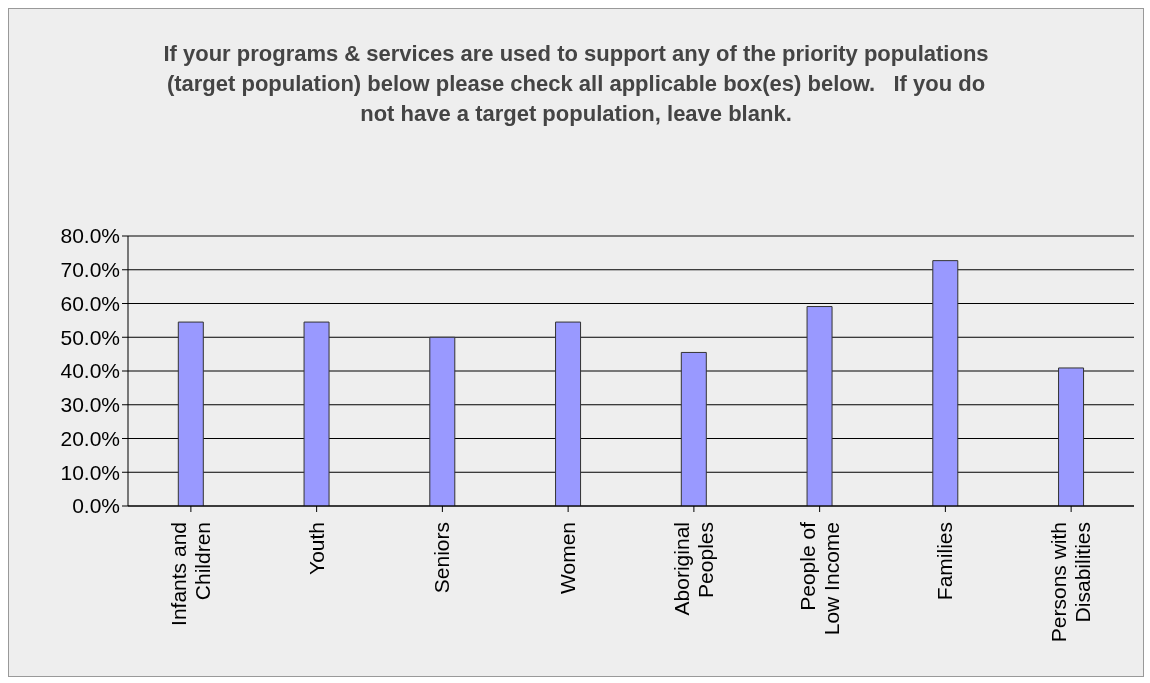 The image size is (1150, 683). I want to click on y-tick-label: 30.0%, so click(90, 405).